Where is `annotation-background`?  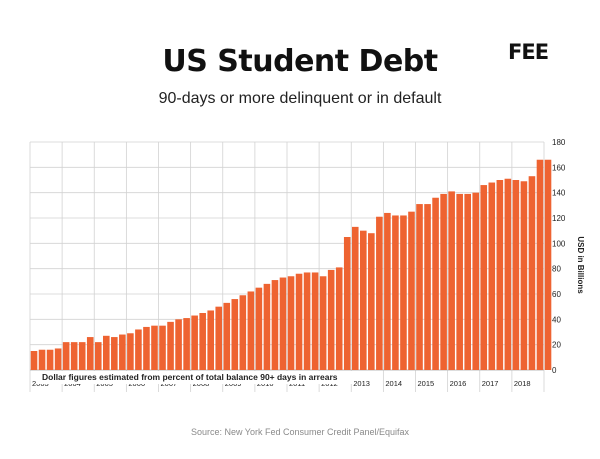 annotation-background is located at coordinates (195, 377).